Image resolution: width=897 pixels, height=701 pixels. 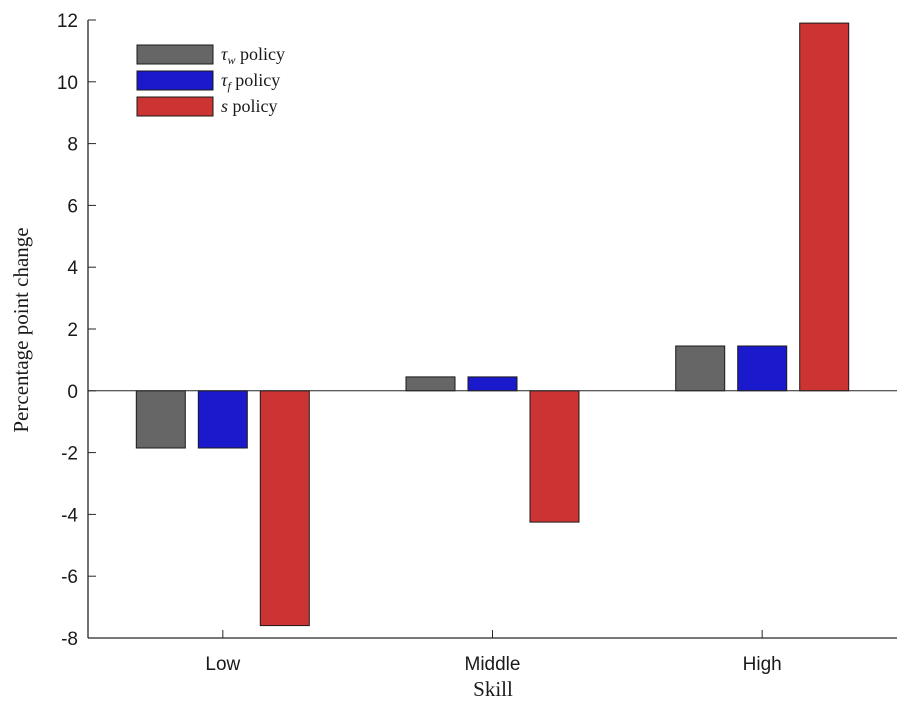 What do you see at coordinates (72, 392) in the screenshot?
I see `y-tick-label: 0` at bounding box center [72, 392].